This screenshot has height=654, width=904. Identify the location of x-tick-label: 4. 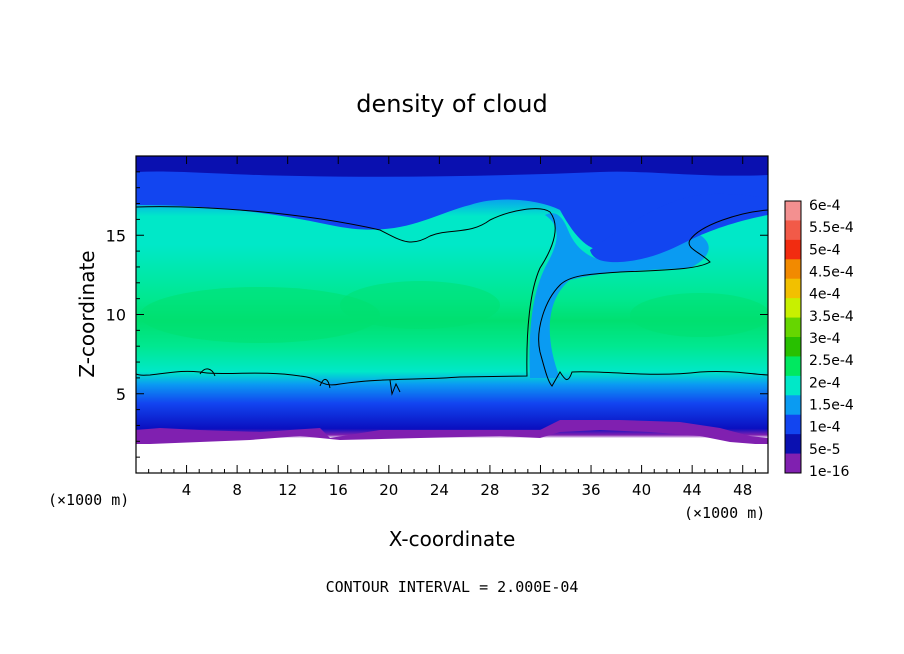
(187, 490).